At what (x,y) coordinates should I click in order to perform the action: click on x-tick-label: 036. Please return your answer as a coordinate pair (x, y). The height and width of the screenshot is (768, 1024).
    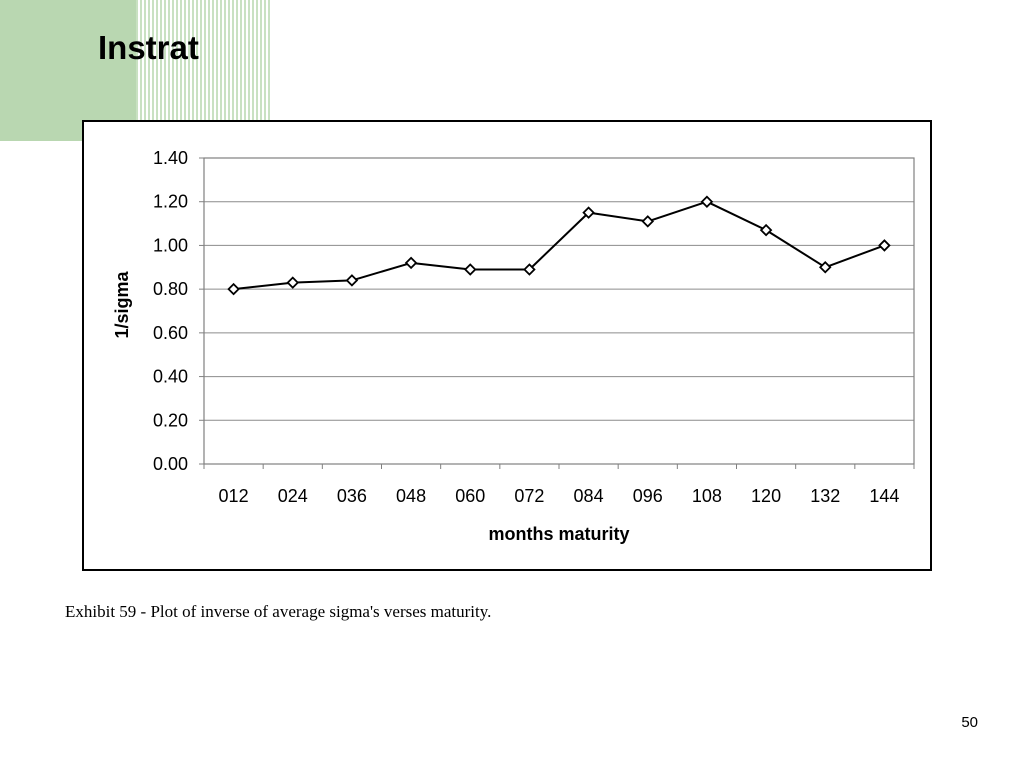
    Looking at the image, I should click on (352, 496).